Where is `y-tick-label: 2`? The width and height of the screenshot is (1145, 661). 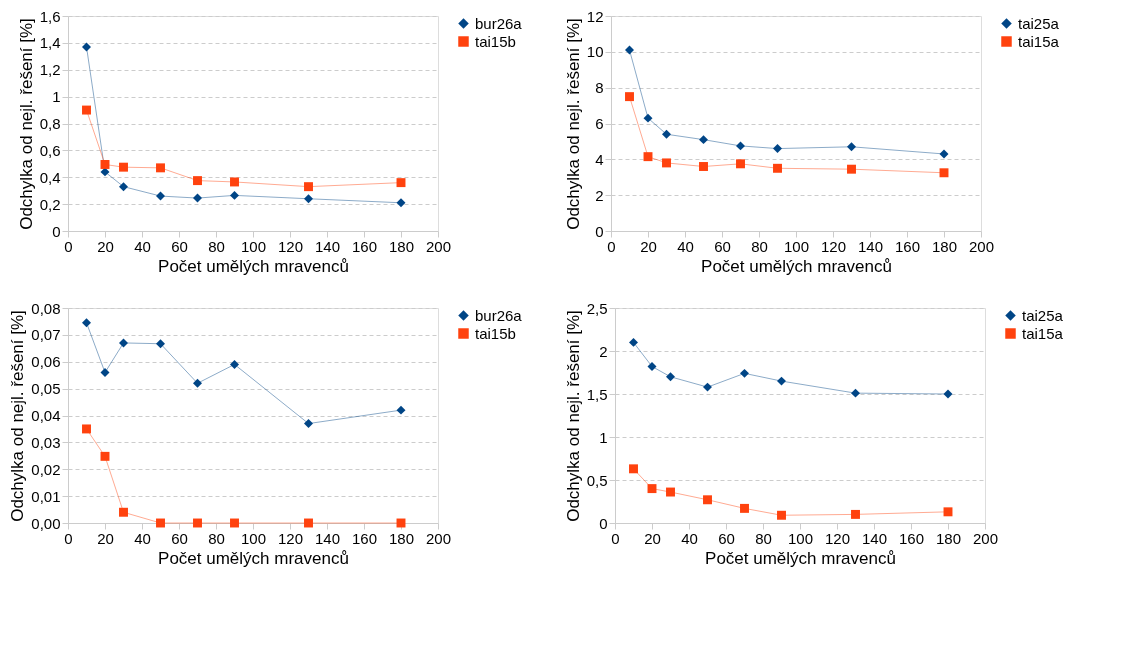 y-tick-label: 2 is located at coordinates (603, 351).